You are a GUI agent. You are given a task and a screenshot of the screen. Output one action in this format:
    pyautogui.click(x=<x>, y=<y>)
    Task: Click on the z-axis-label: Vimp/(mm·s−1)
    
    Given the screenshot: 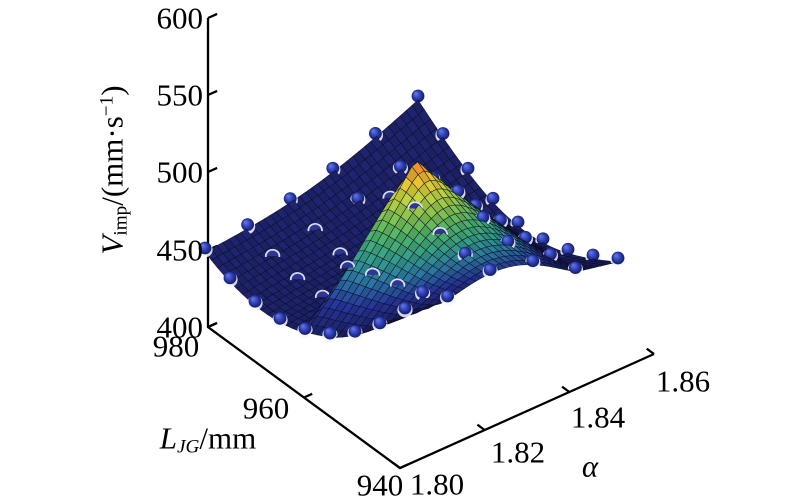 What is the action you would take?
    pyautogui.click(x=113, y=170)
    